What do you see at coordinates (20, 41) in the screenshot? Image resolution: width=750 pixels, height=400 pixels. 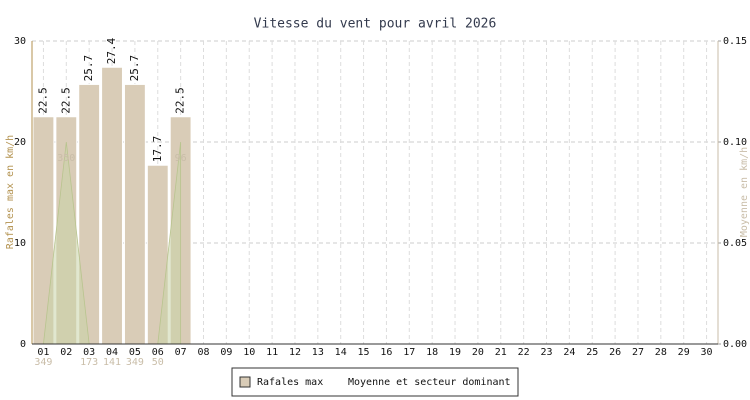 I see `y-tick-label: 30` at bounding box center [20, 41].